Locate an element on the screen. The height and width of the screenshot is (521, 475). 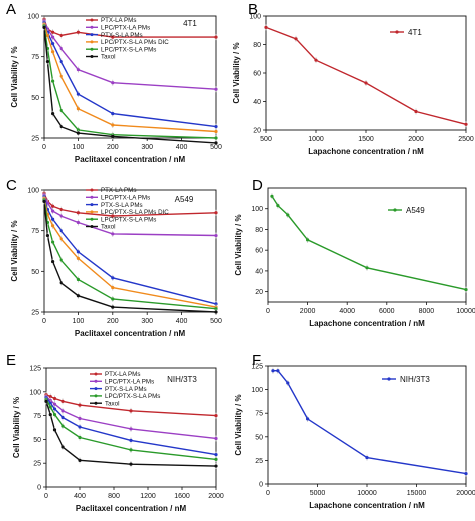
y-tick-label: 80 is located at coordinates (259, 230).